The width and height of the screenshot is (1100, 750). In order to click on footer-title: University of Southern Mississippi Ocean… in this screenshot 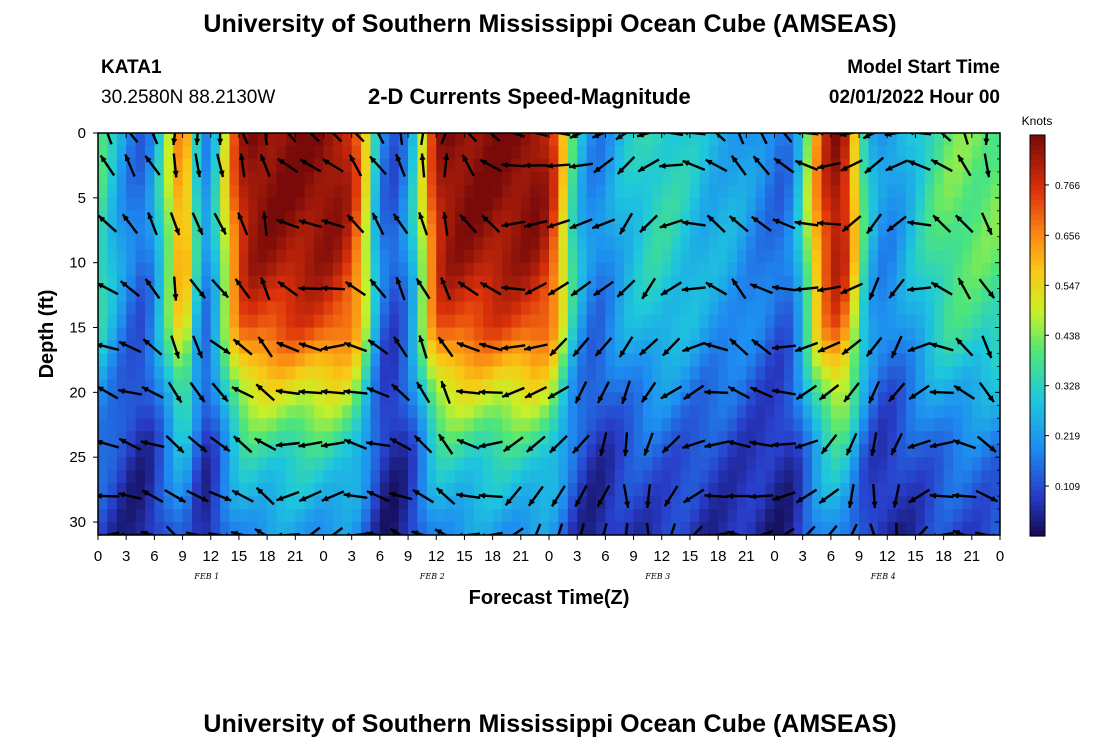, I will do `click(550, 724)`.